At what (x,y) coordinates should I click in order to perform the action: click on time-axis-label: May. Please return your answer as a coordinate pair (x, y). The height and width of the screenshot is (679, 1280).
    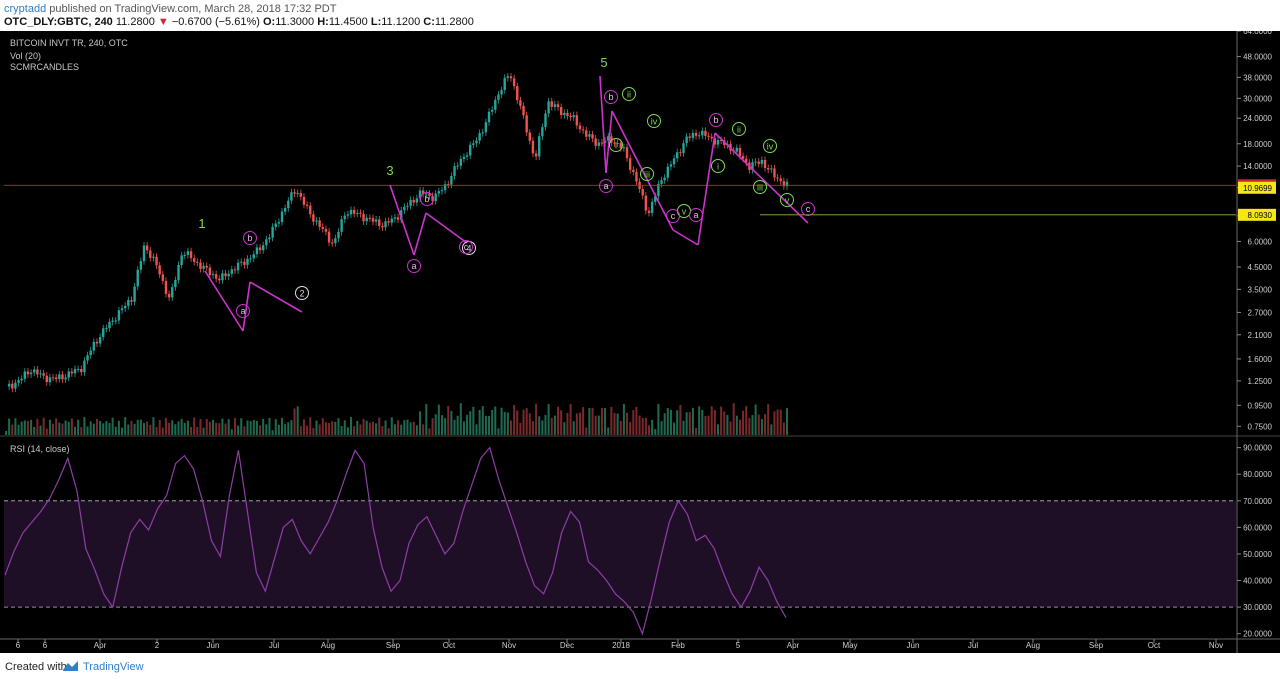
    Looking at the image, I should click on (849, 645).